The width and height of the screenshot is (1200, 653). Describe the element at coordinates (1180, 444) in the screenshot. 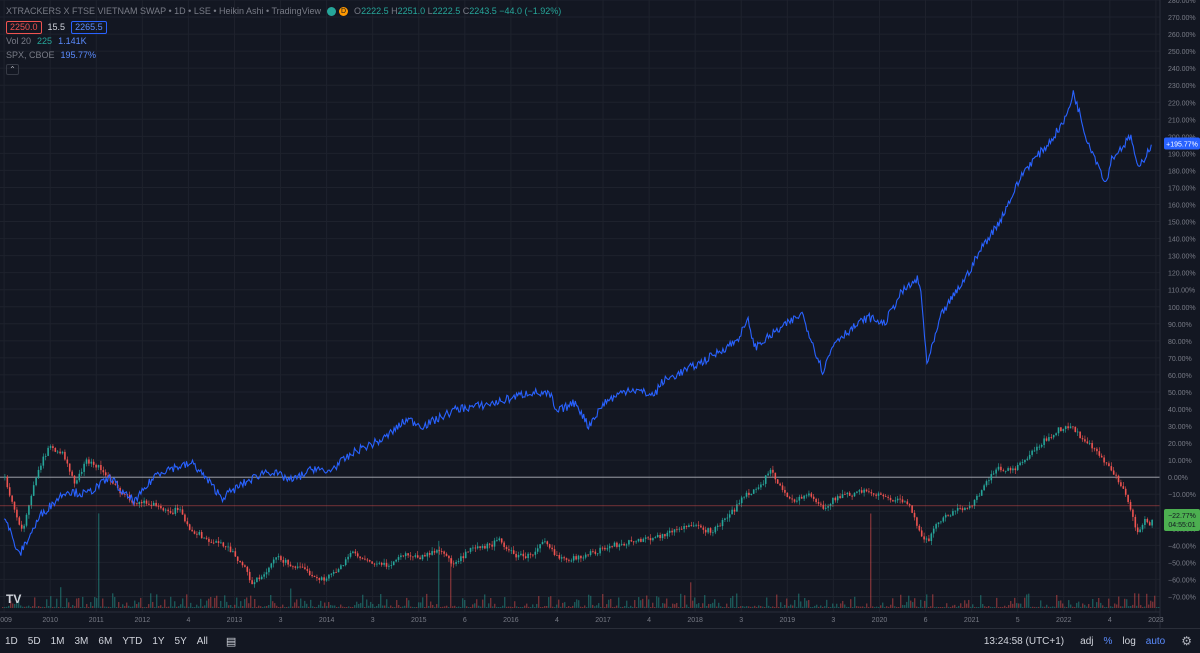

I see `y-tick-label: 20.00%` at that location.